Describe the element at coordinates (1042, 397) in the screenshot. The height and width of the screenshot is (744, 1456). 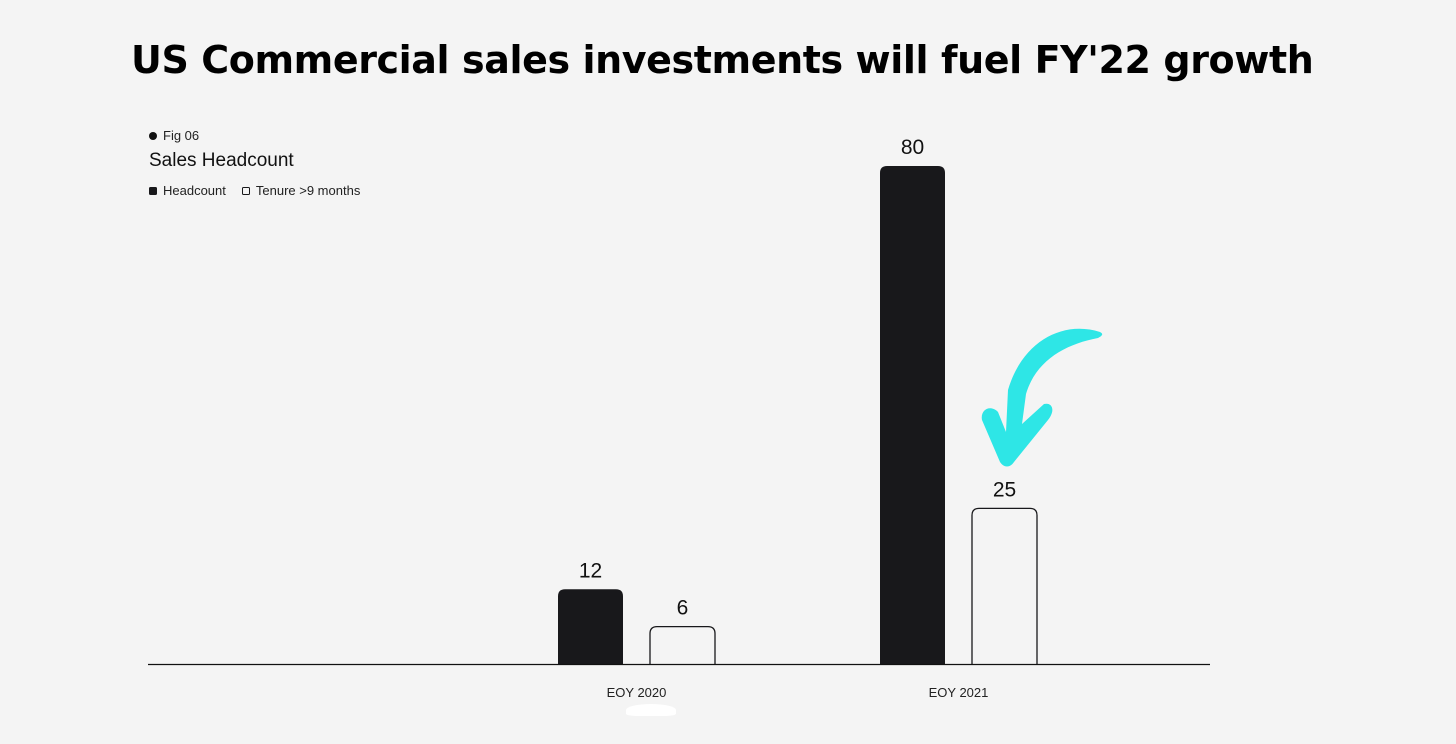
I see `curved-arrow-icon` at that location.